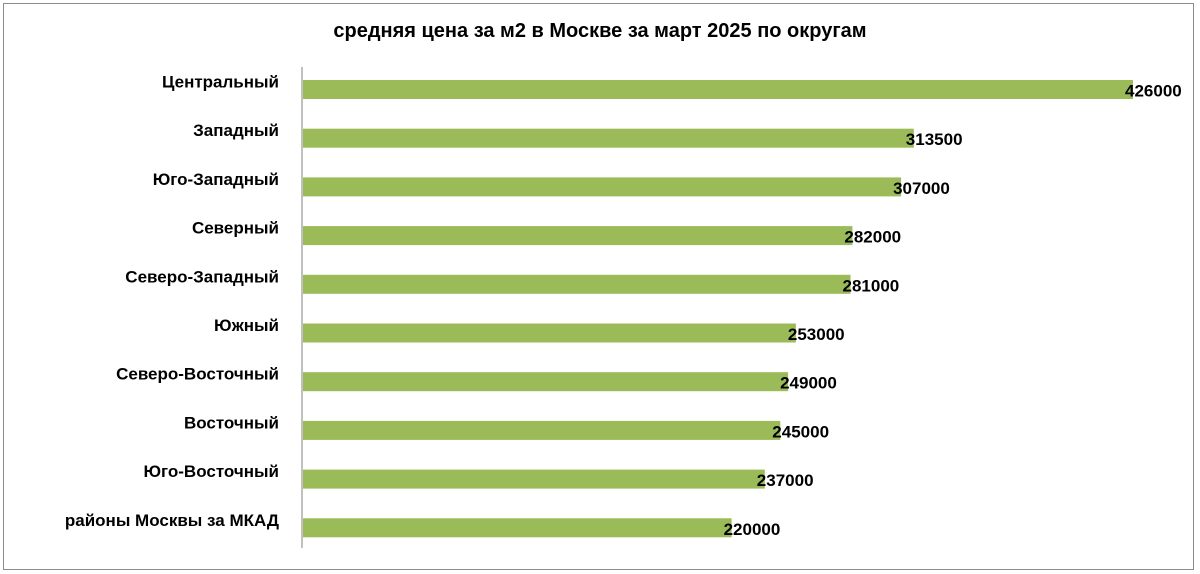  What do you see at coordinates (872, 237) in the screenshot?
I see `data-label: 282000` at bounding box center [872, 237].